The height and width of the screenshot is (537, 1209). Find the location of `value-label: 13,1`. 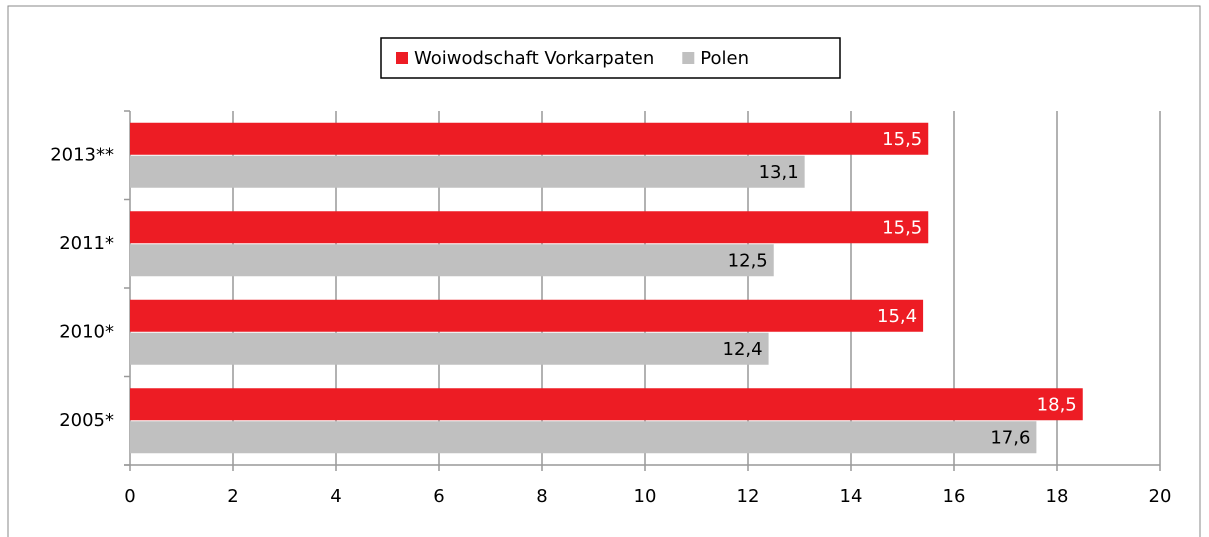

value-label: 13,1 is located at coordinates (779, 172).